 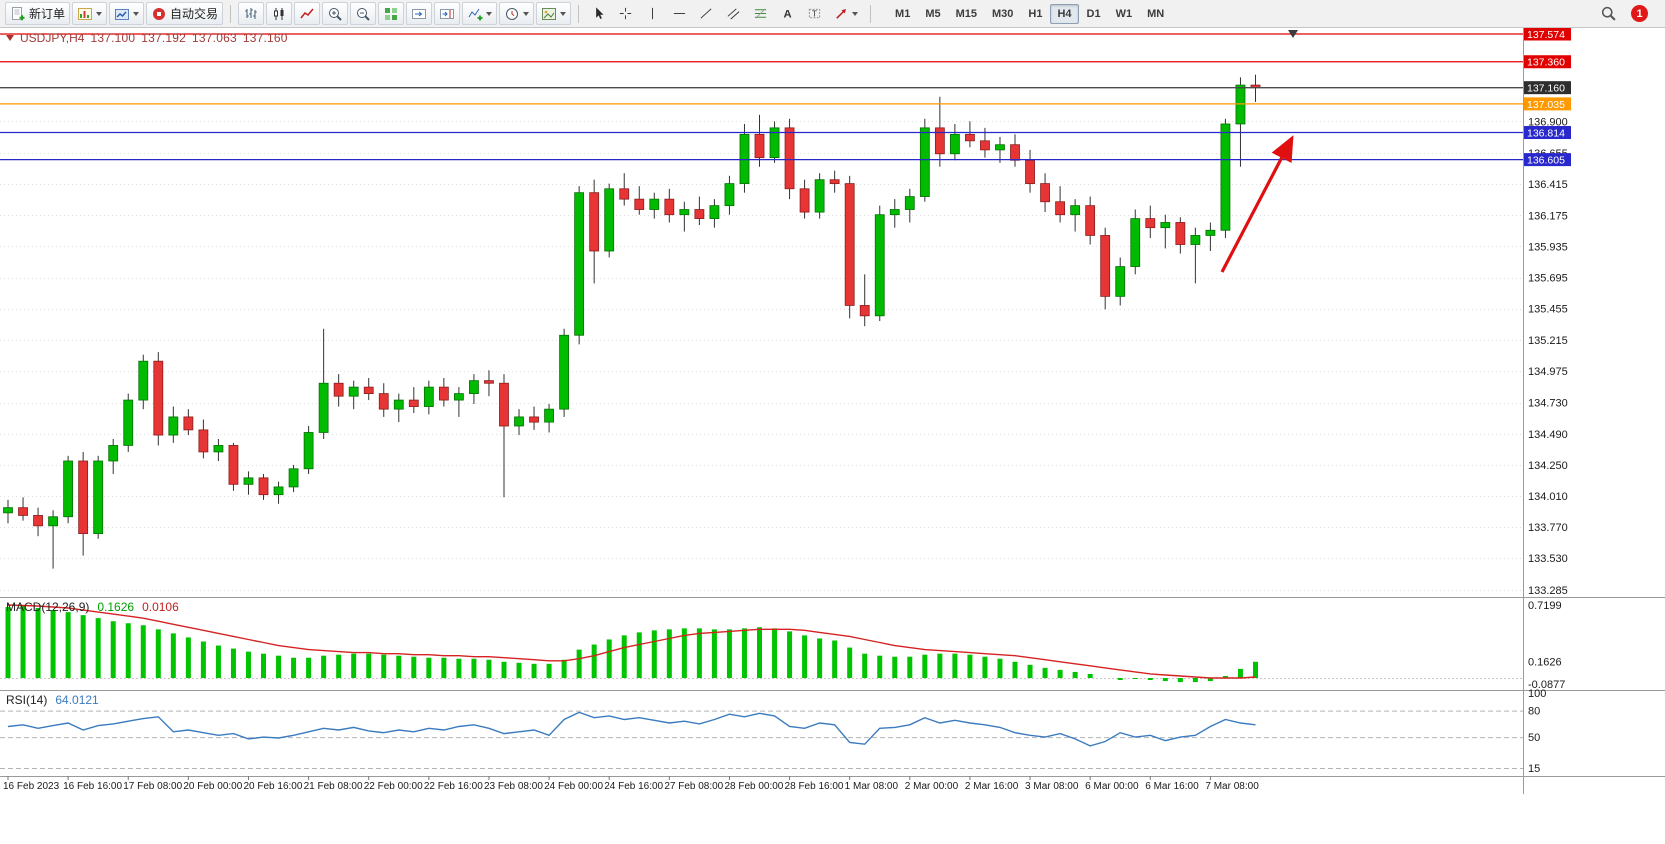 I want to click on svg-text: 136.814, so click(x=1546, y=134).